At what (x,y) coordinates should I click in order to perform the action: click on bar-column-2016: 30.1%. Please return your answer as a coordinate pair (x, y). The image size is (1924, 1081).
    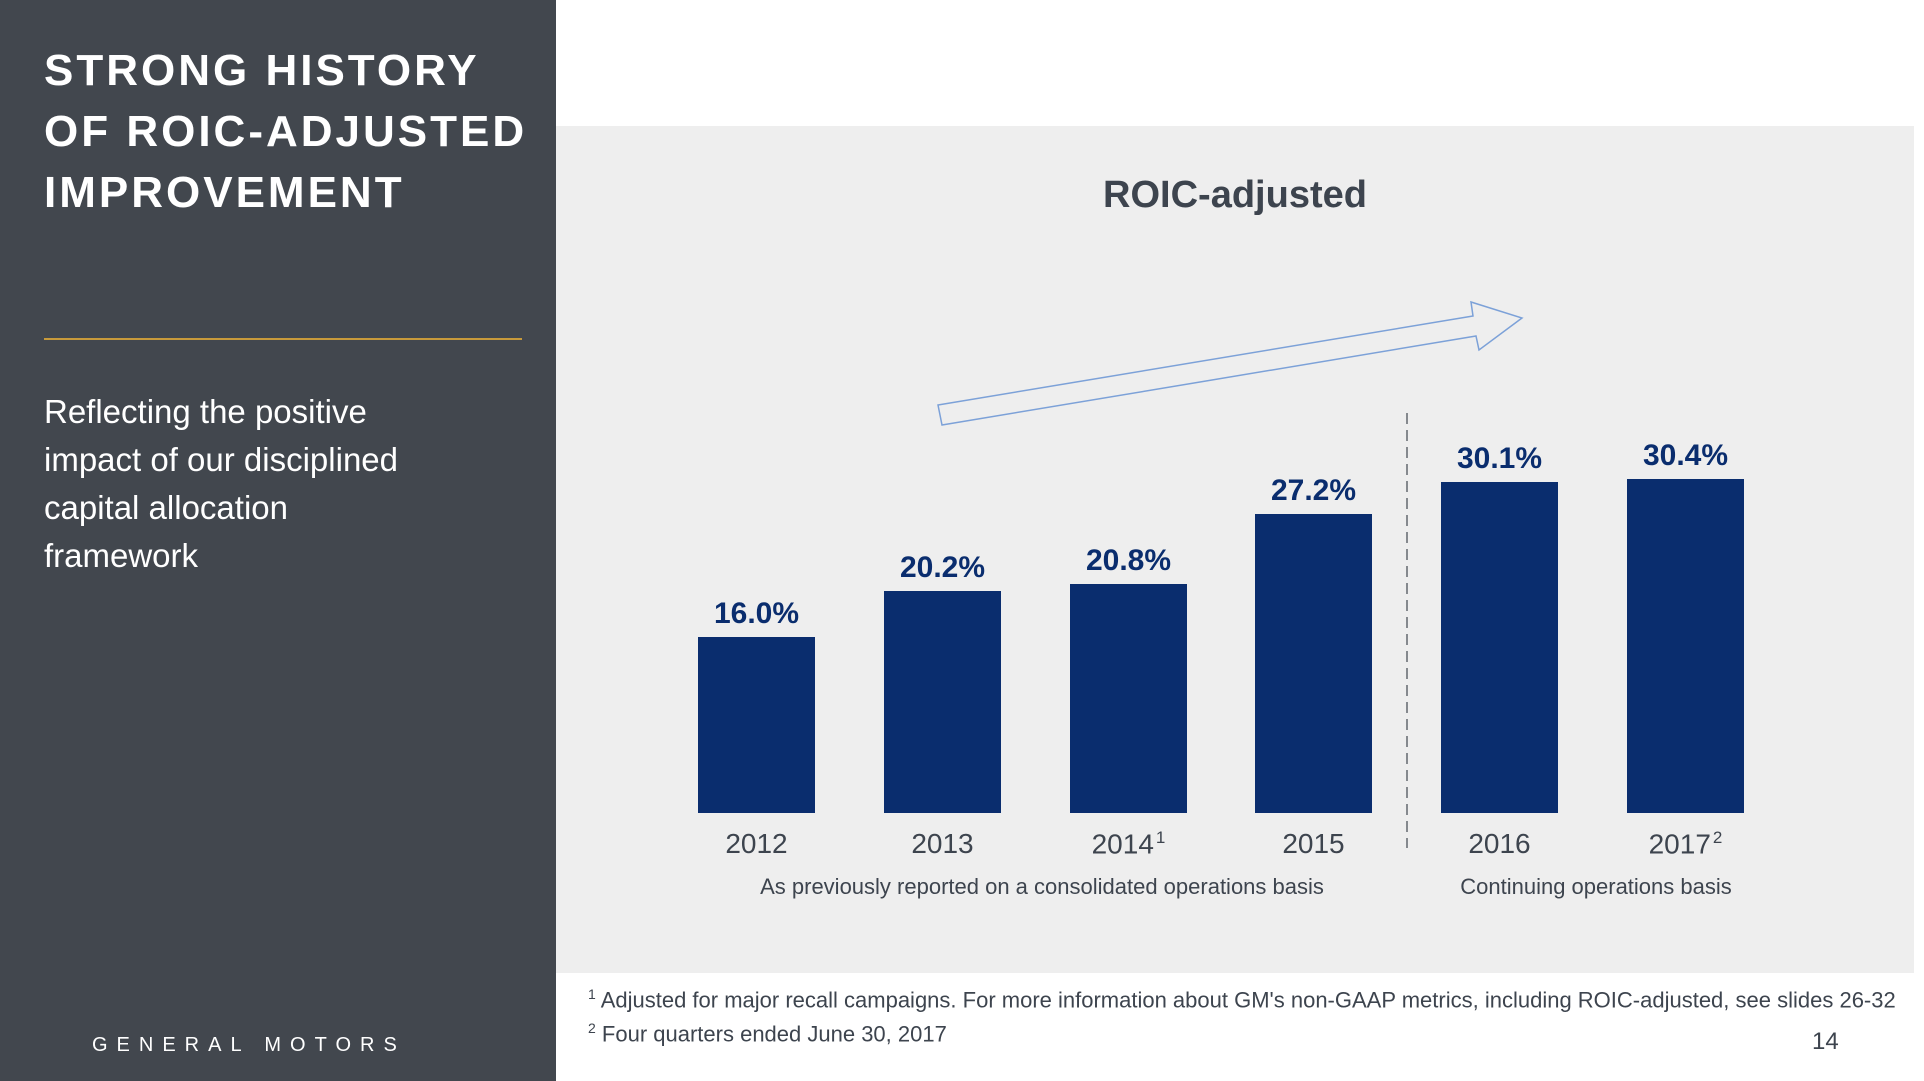
    Looking at the image, I should click on (1499, 627).